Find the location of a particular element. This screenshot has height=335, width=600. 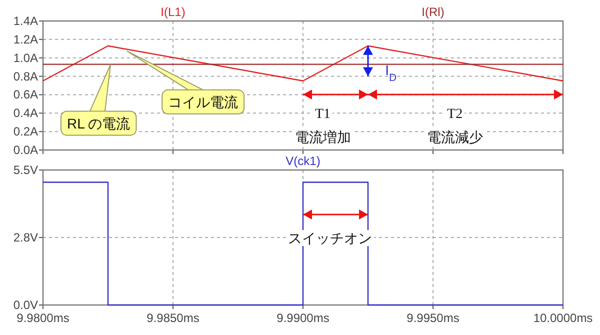

y-tick-label: 0.8A is located at coordinates (25, 76).